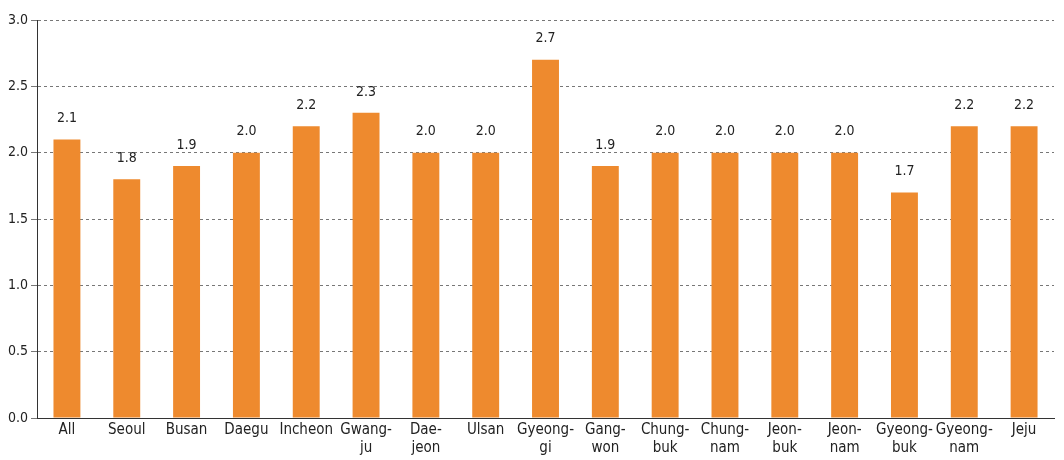 This screenshot has width=1064, height=460. Describe the element at coordinates (425, 437) in the screenshot. I see `x-tick-label: Dae-jeon` at that location.